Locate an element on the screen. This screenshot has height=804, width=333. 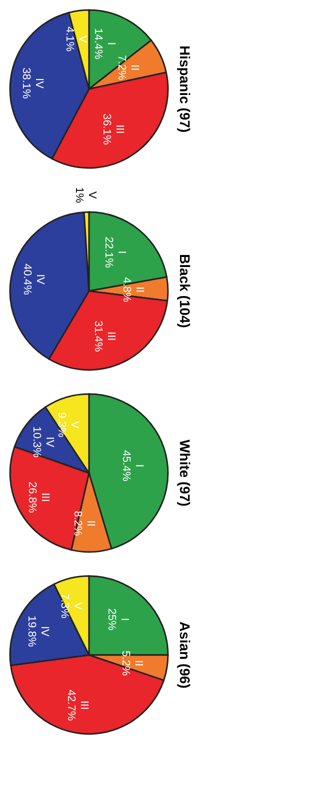
data-label: 38.1% is located at coordinates (26, 84).